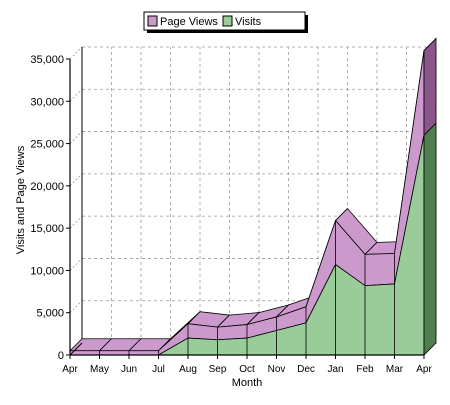  I want to click on x-tick-label: Mar, so click(395, 369).